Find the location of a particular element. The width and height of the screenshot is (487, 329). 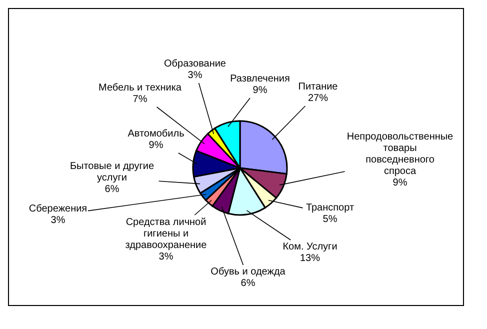

slice-label: Средства личной гигиены и здравоохранение is located at coordinates (166, 234).